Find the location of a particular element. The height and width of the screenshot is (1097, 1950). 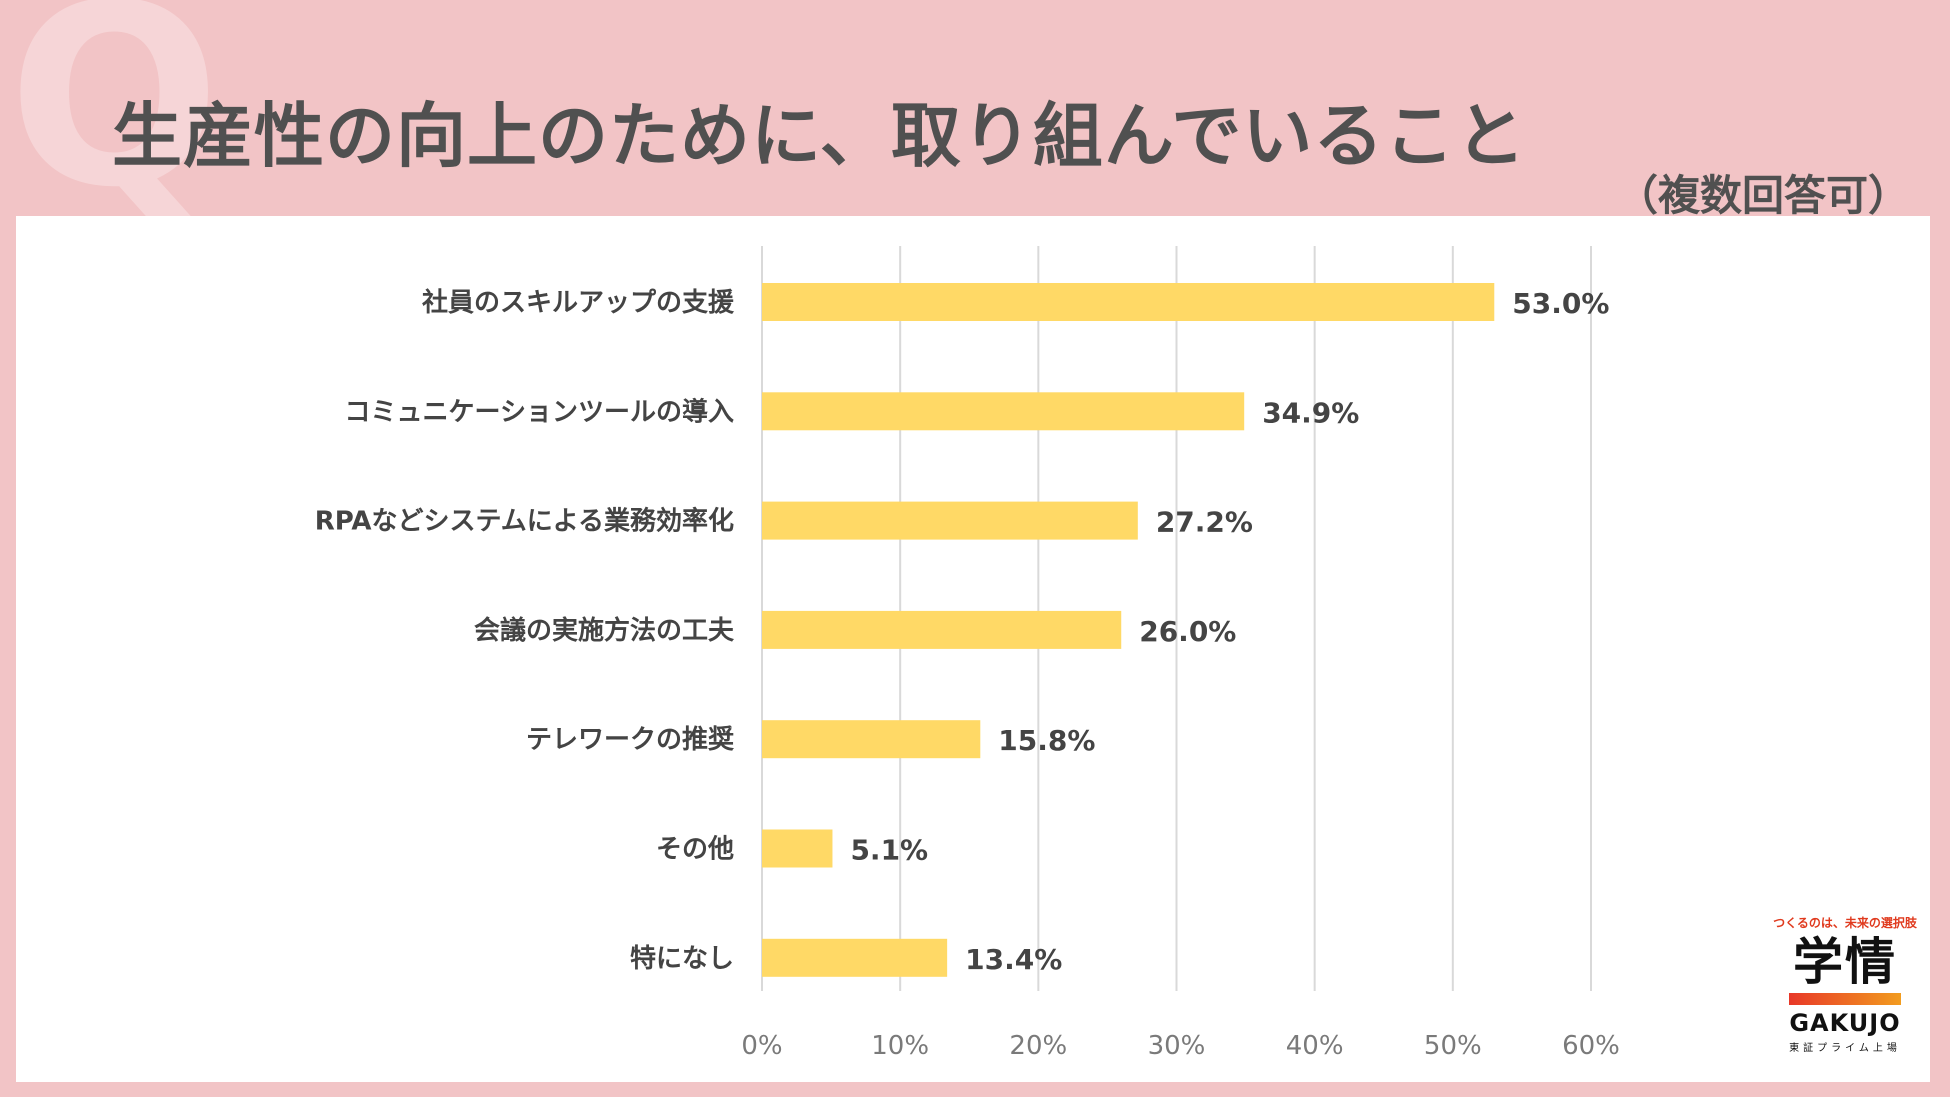

data-label: 26.0% is located at coordinates (1187, 631).